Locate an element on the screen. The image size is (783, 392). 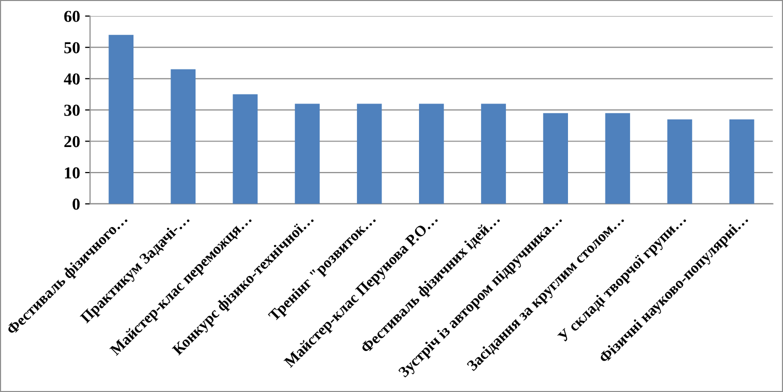
y-tick-label: 0 is located at coordinates (76, 204).